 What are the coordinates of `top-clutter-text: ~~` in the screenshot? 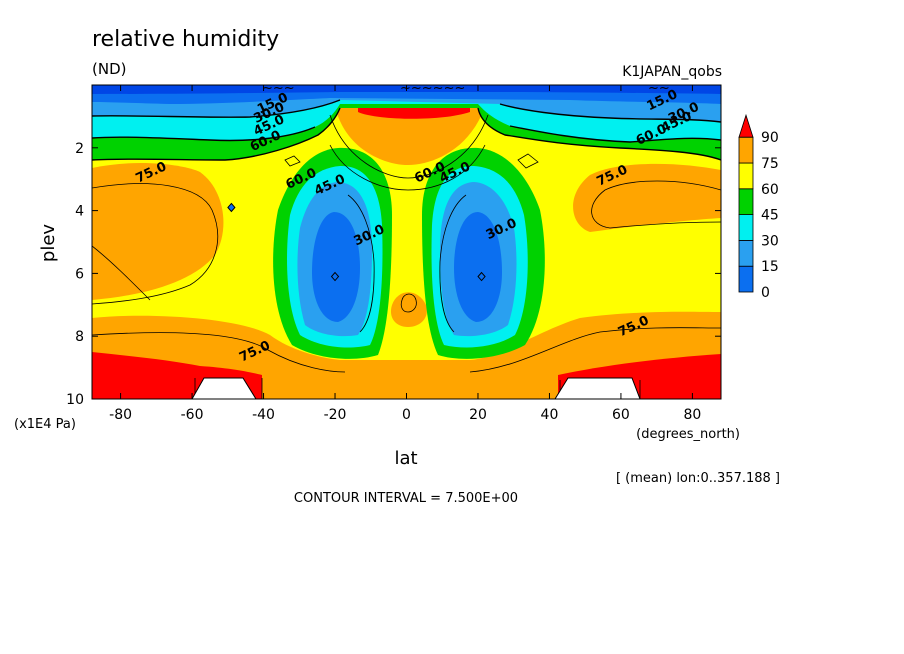 It's located at (659, 88).